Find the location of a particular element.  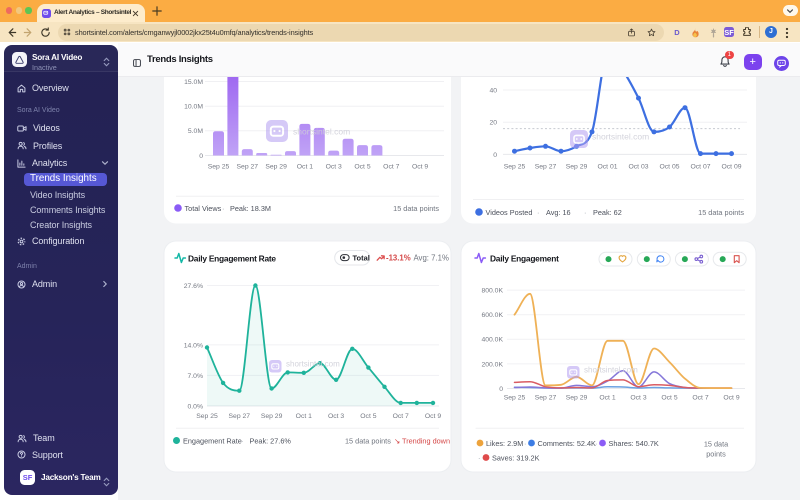

svg-text: 600.0K is located at coordinates (492, 315).